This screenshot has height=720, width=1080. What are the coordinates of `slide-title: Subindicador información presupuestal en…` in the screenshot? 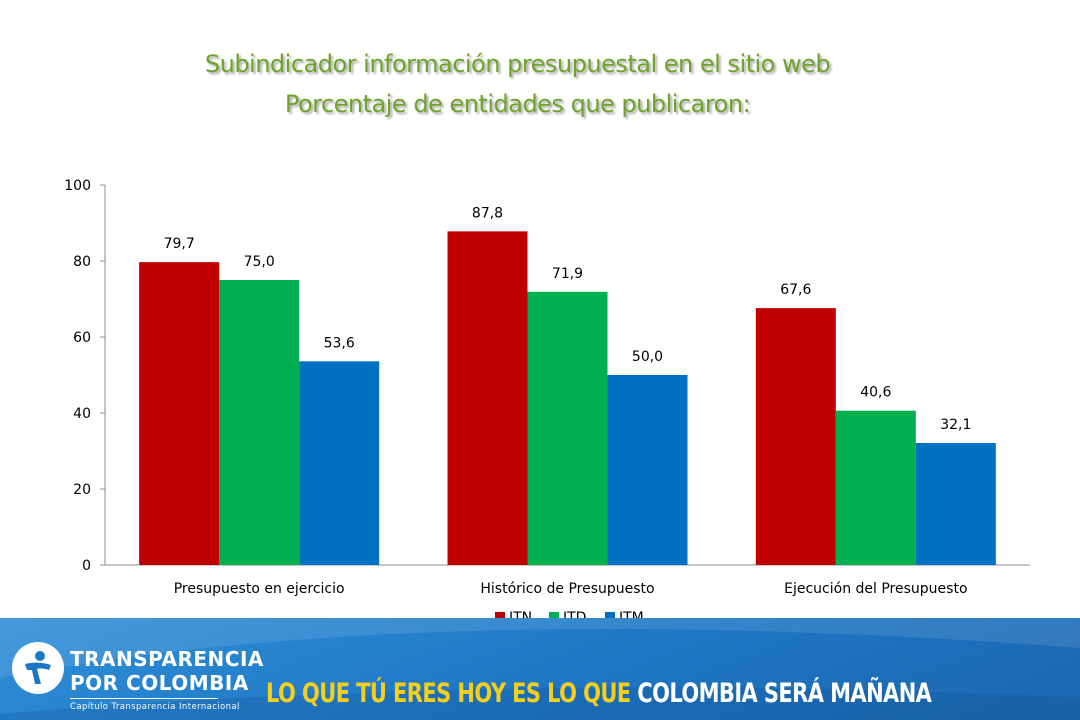 It's located at (517, 84).